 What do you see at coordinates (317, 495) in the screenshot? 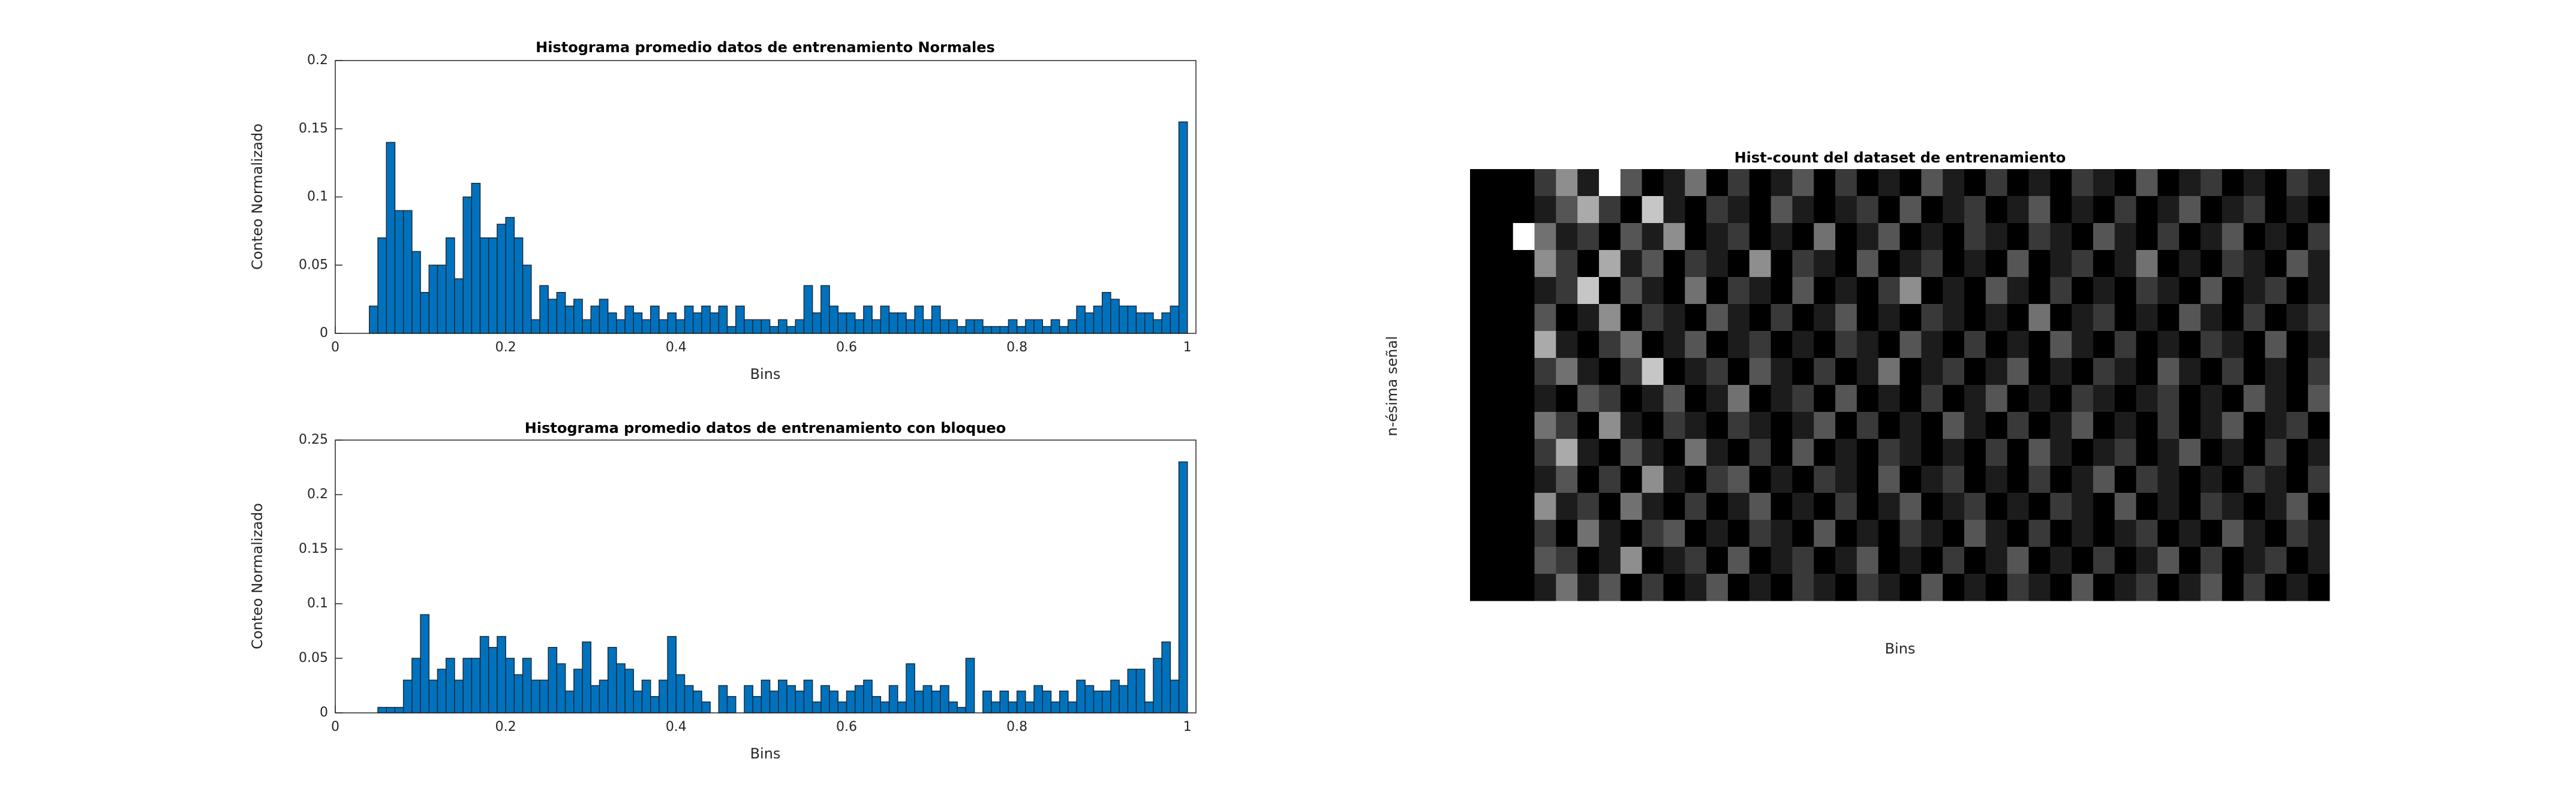
I see `y-tick-label: 0.2` at bounding box center [317, 495].